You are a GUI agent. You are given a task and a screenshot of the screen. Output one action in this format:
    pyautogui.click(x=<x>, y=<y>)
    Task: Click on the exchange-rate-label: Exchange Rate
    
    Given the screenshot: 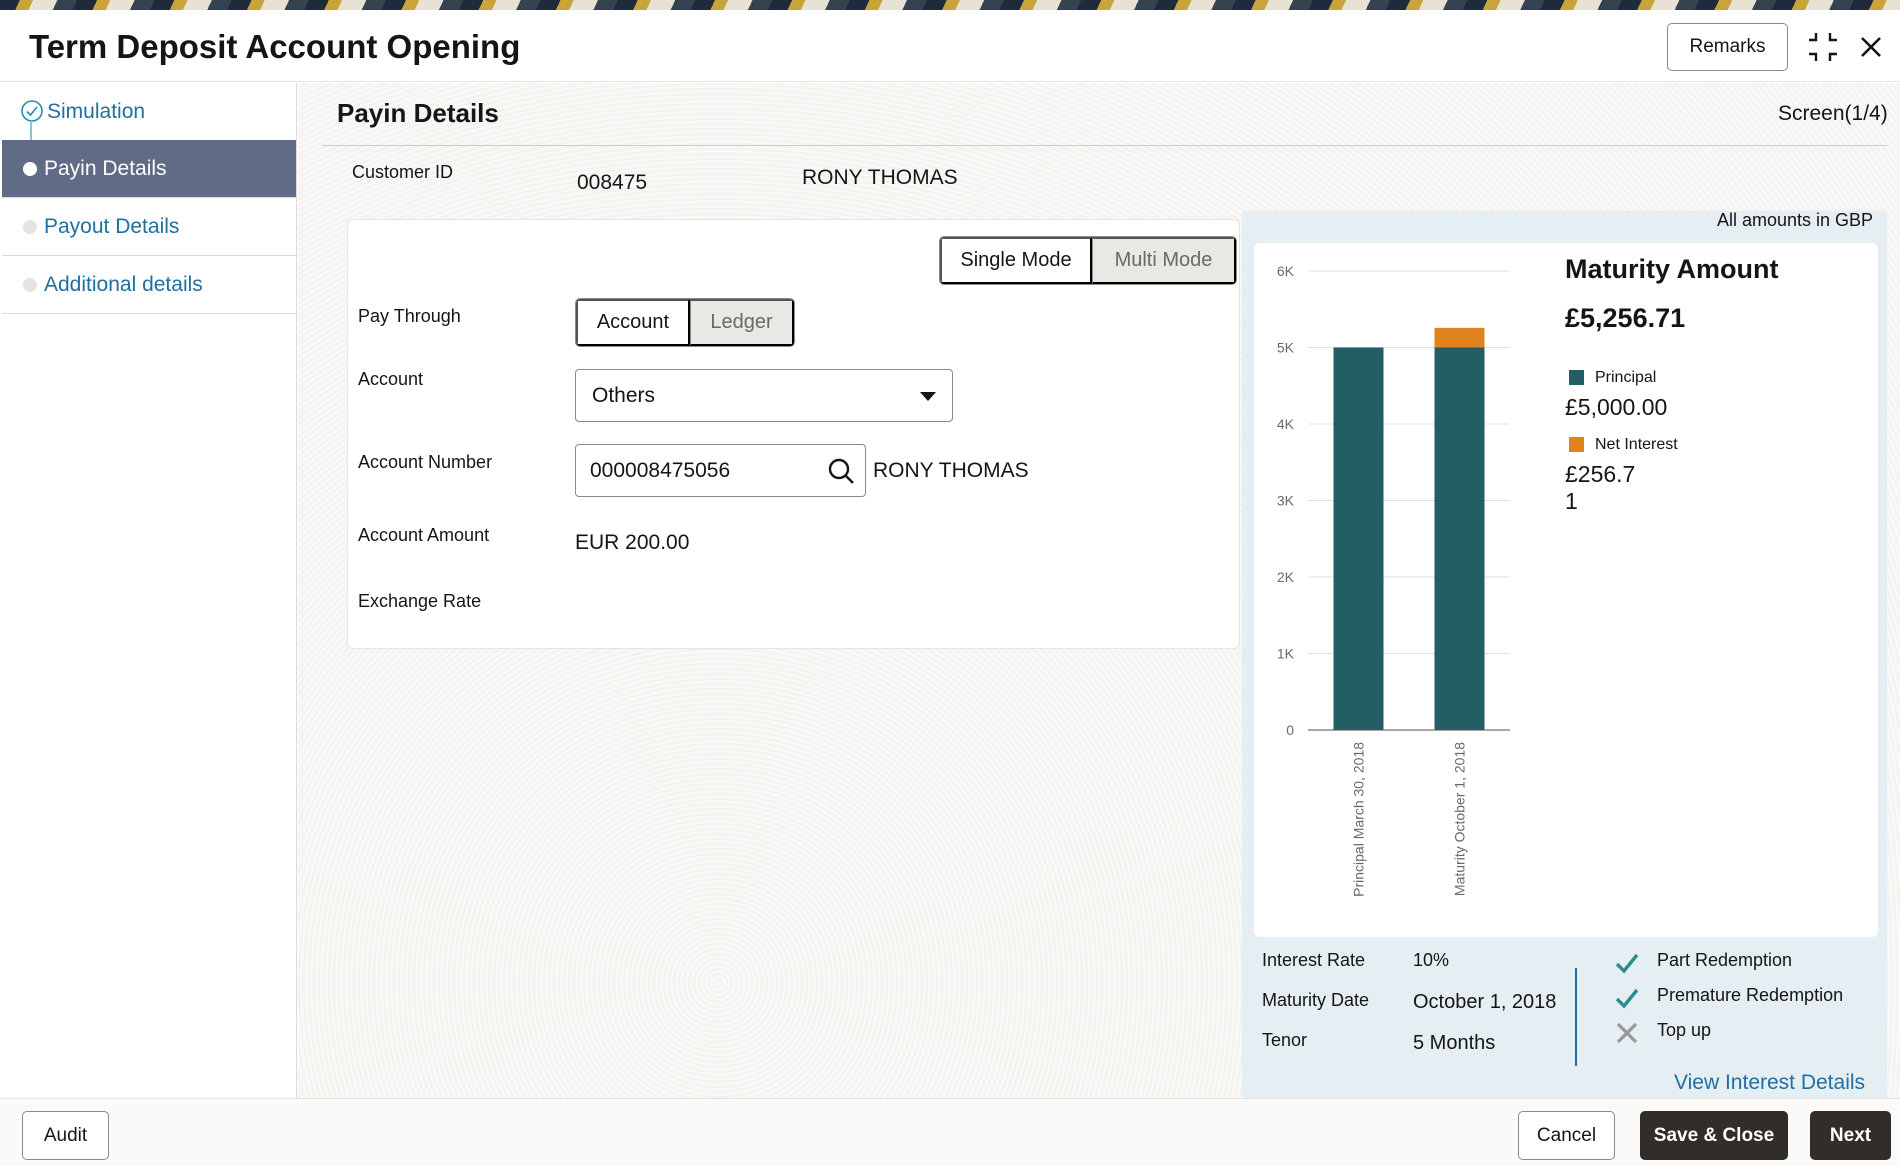 What is the action you would take?
    pyautogui.click(x=420, y=601)
    